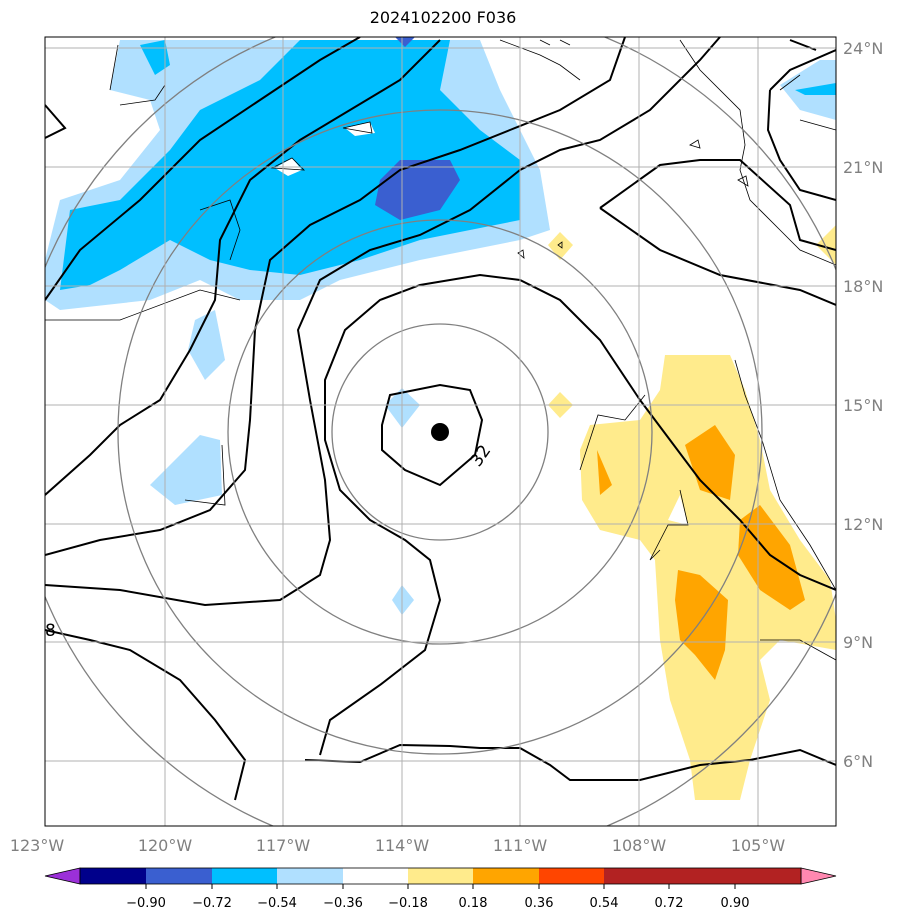 The image size is (906, 924). What do you see at coordinates (283, 845) in the screenshot?
I see `lon-label: 117°W` at bounding box center [283, 845].